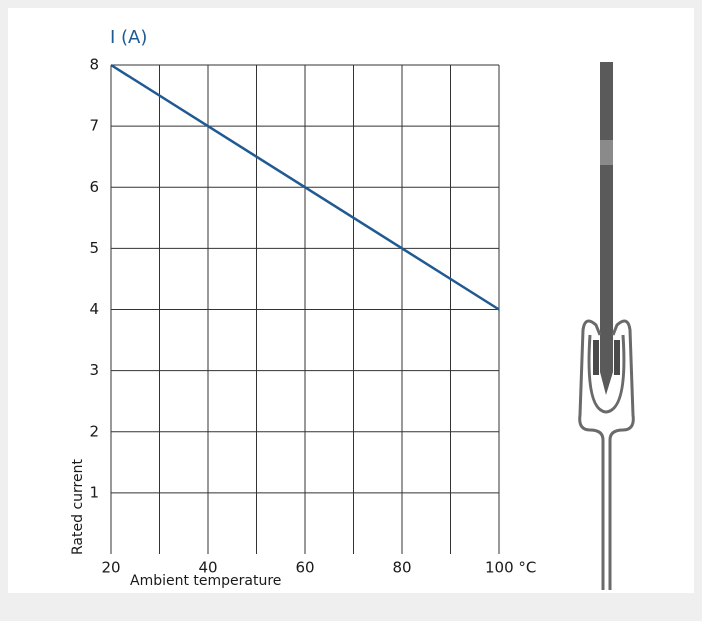 The width and height of the screenshot is (702, 621). I want to click on y-tick-label: 1, so click(94, 492).